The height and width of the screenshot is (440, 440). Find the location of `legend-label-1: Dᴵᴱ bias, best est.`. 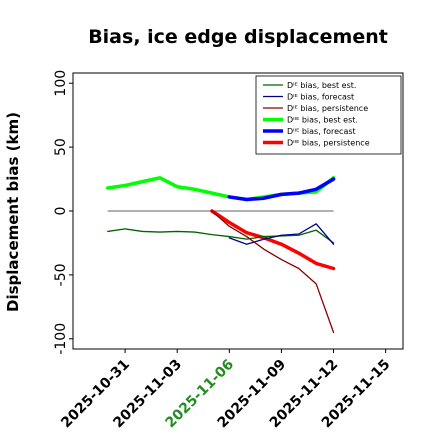

legend-label-1: Dᴵᴱ bias, best est. is located at coordinates (321, 85).